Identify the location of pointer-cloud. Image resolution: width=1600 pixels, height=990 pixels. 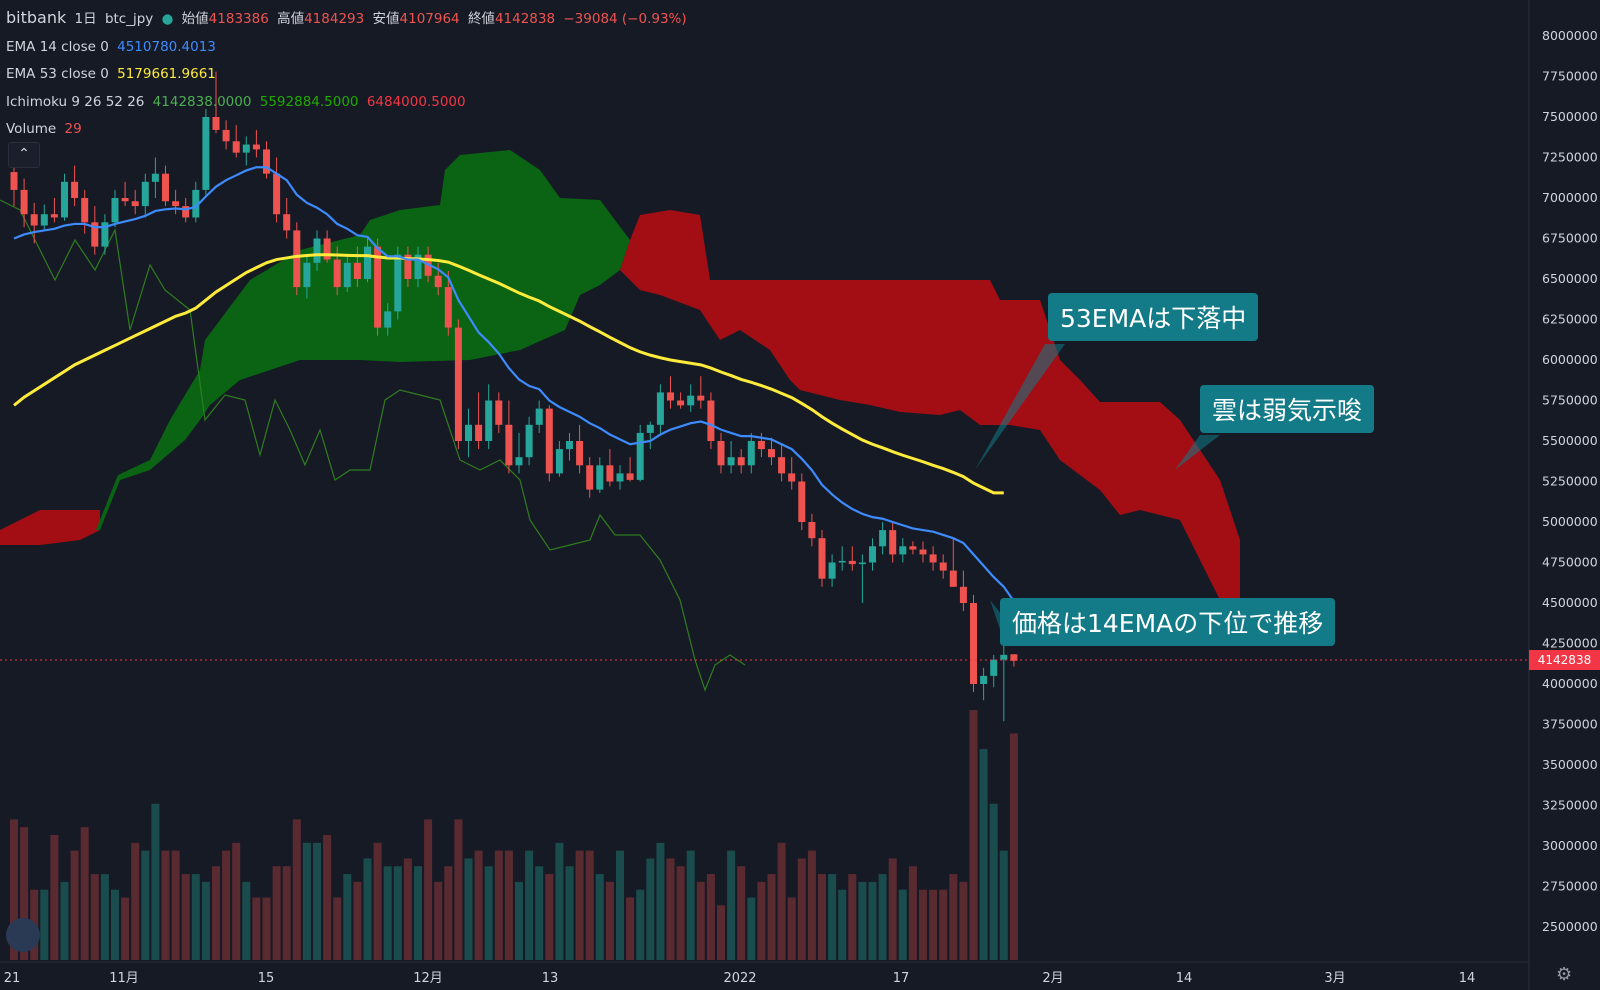
(1197, 452).